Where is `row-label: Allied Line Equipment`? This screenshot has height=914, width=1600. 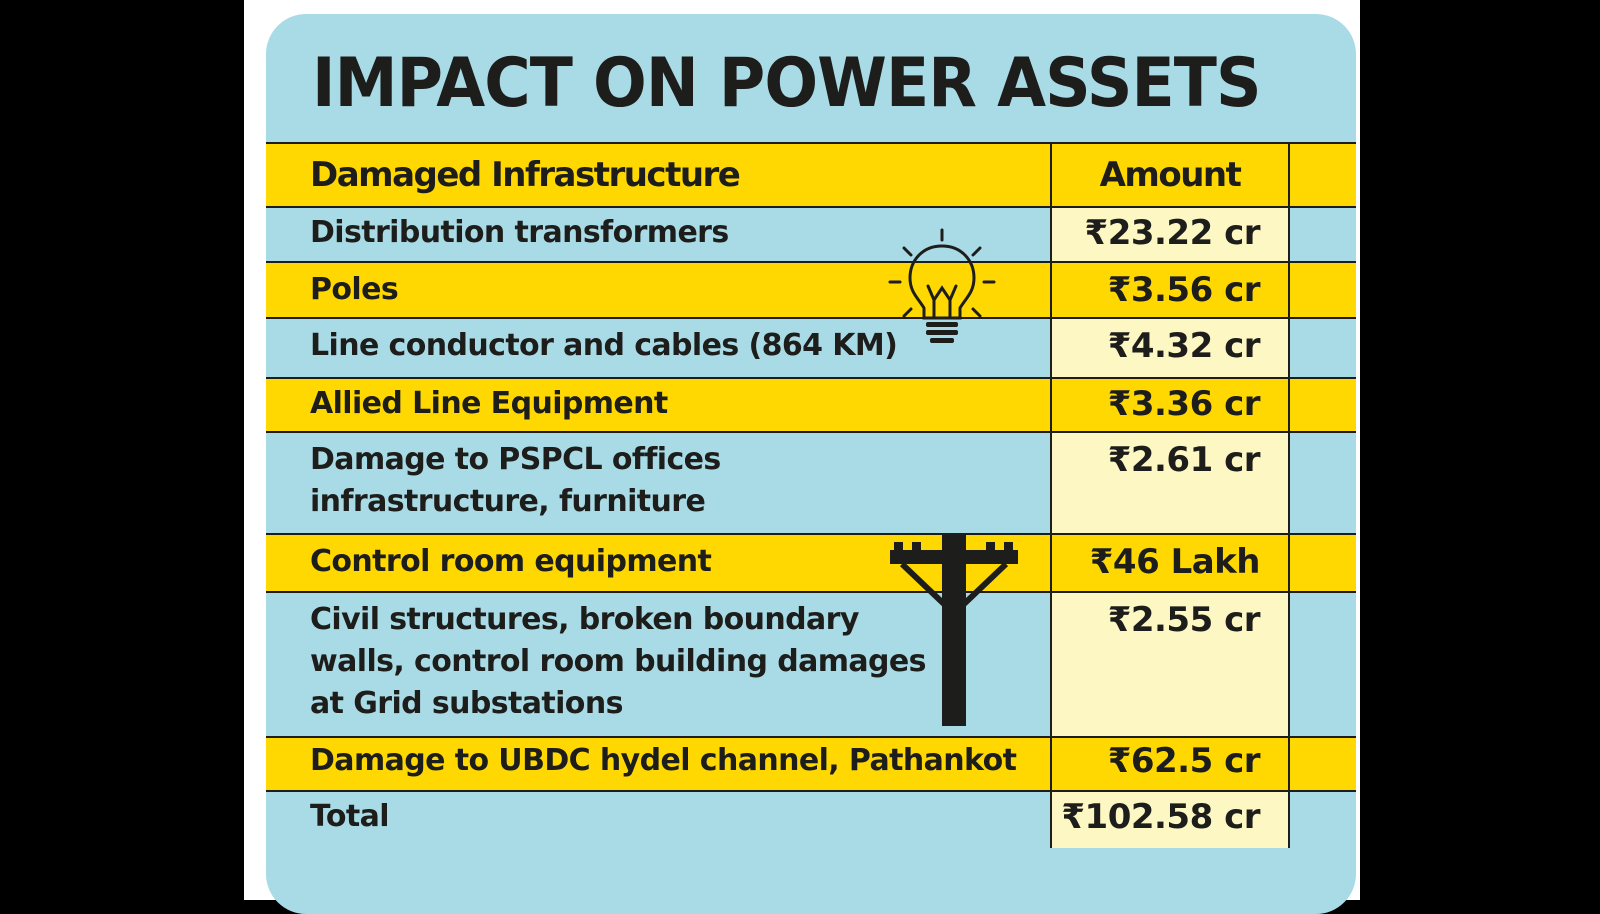
row-label: Allied Line Equipment is located at coordinates (658, 405).